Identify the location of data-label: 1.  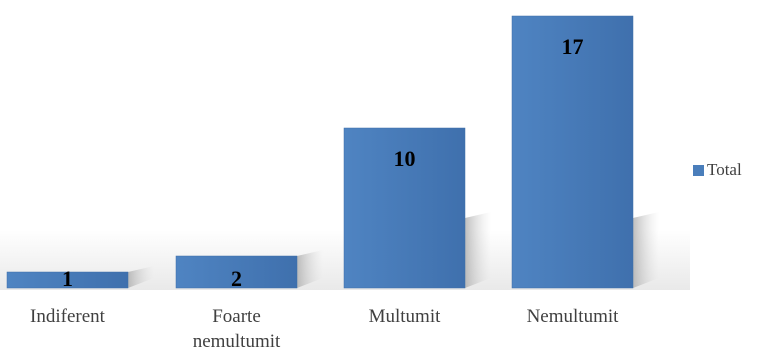
(67, 278).